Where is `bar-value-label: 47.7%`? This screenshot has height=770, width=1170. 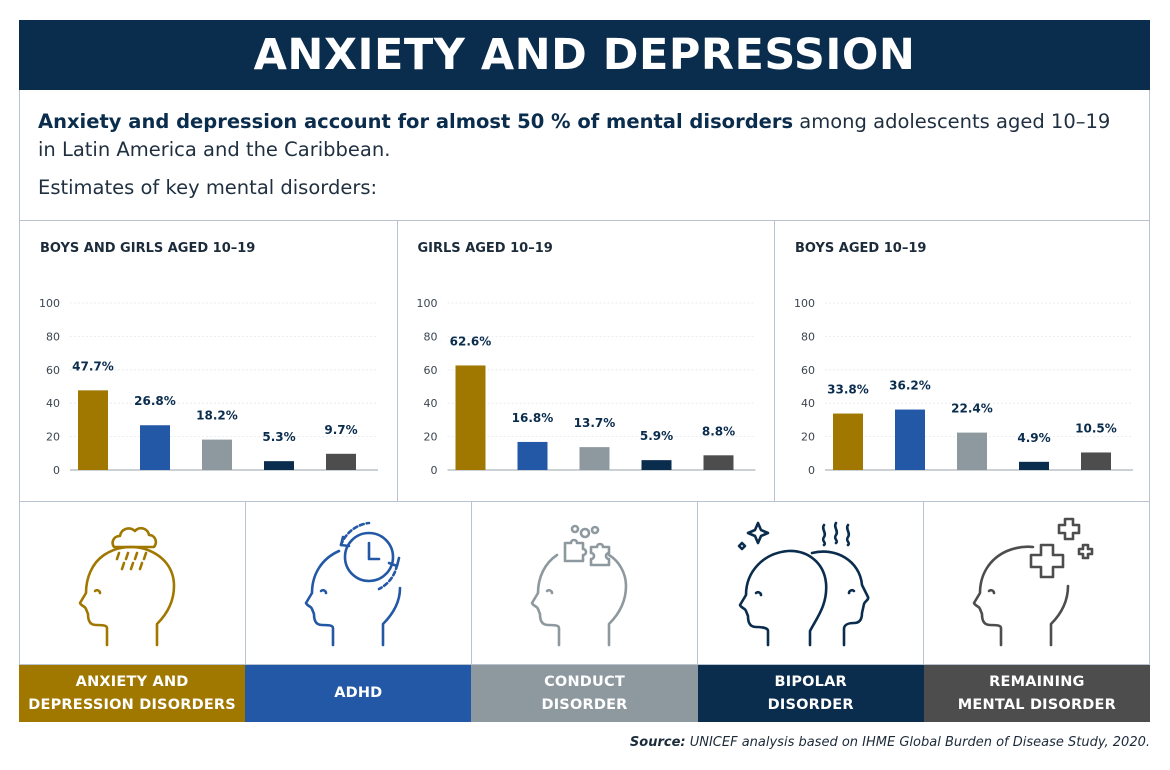 bar-value-label: 47.7% is located at coordinates (93, 366).